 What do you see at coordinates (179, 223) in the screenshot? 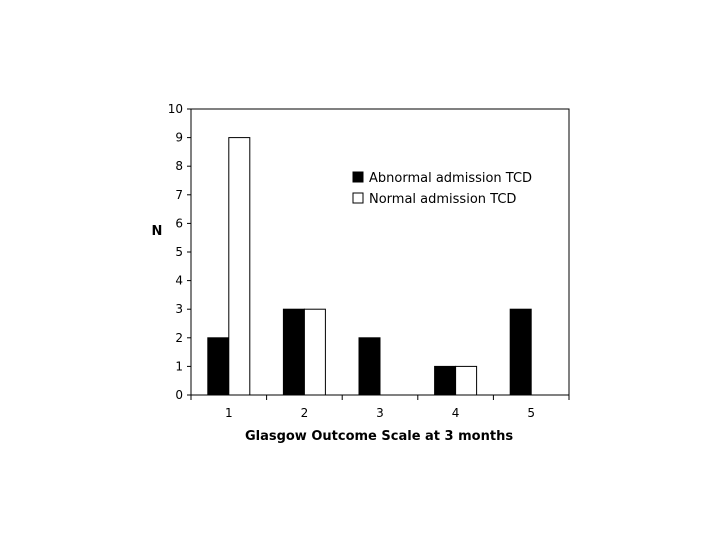
I see `y-tick-label: 6` at bounding box center [179, 223].